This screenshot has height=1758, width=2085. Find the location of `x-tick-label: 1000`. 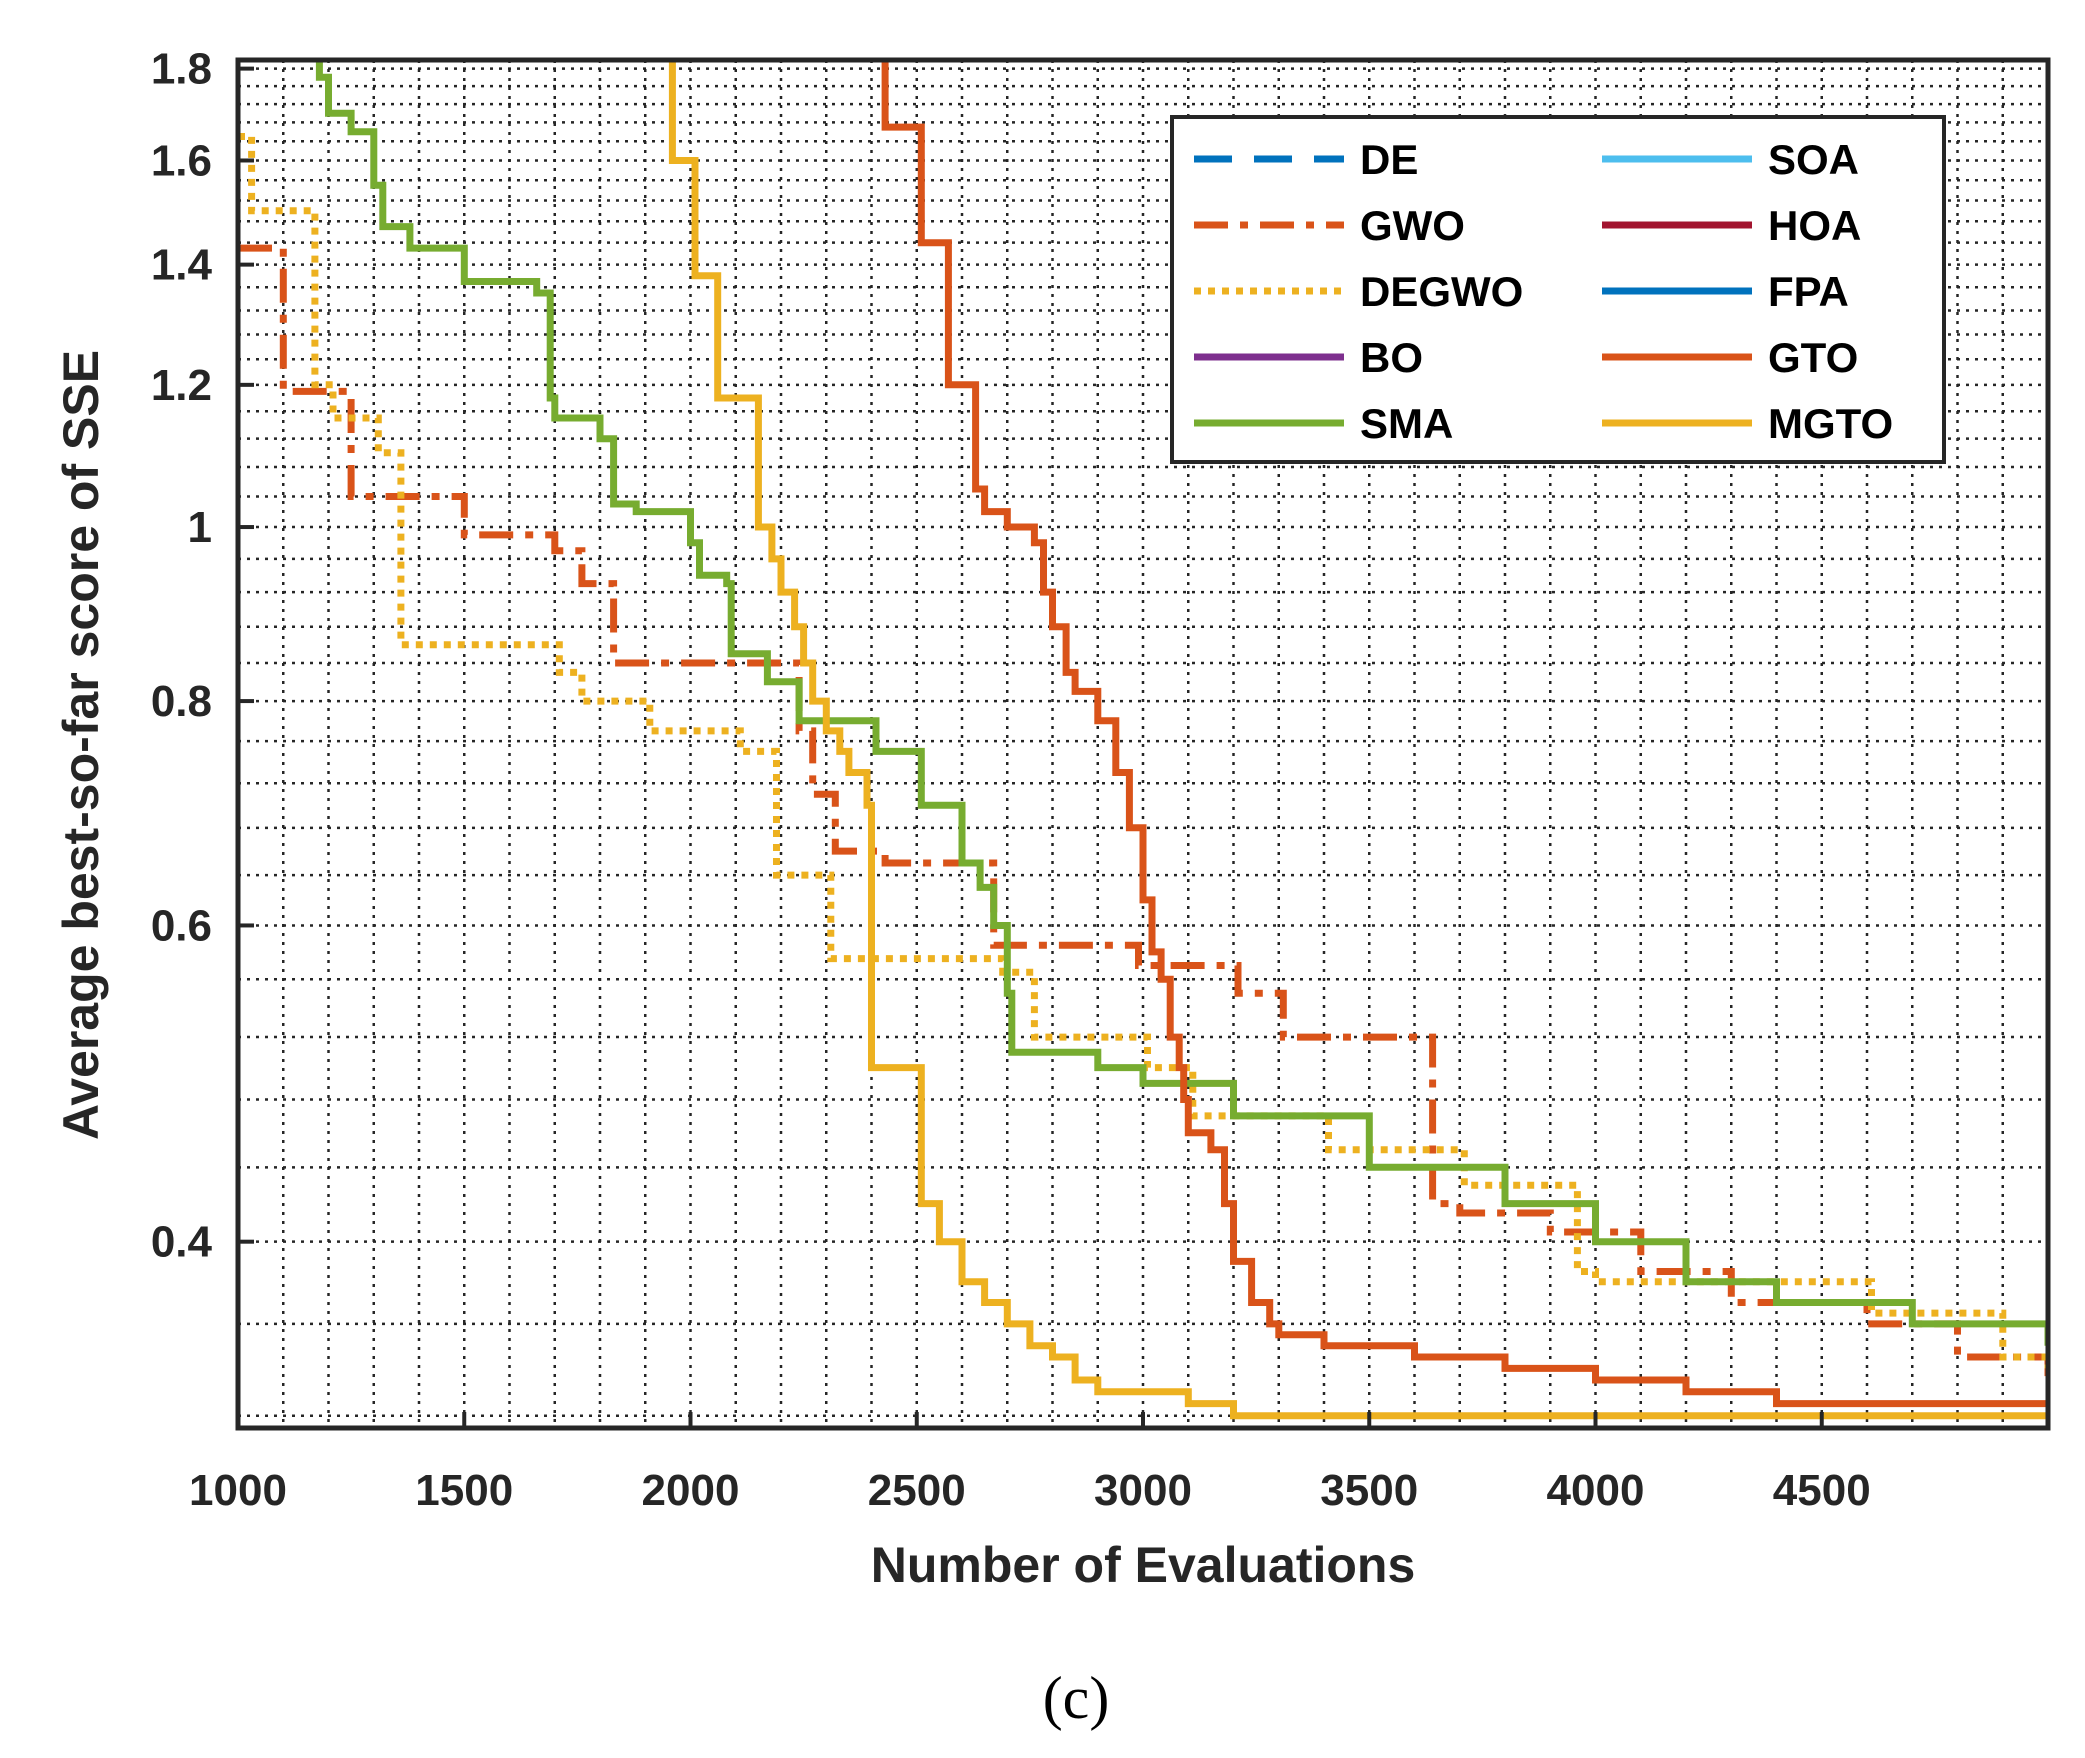

x-tick-label: 1000 is located at coordinates (238, 1490).